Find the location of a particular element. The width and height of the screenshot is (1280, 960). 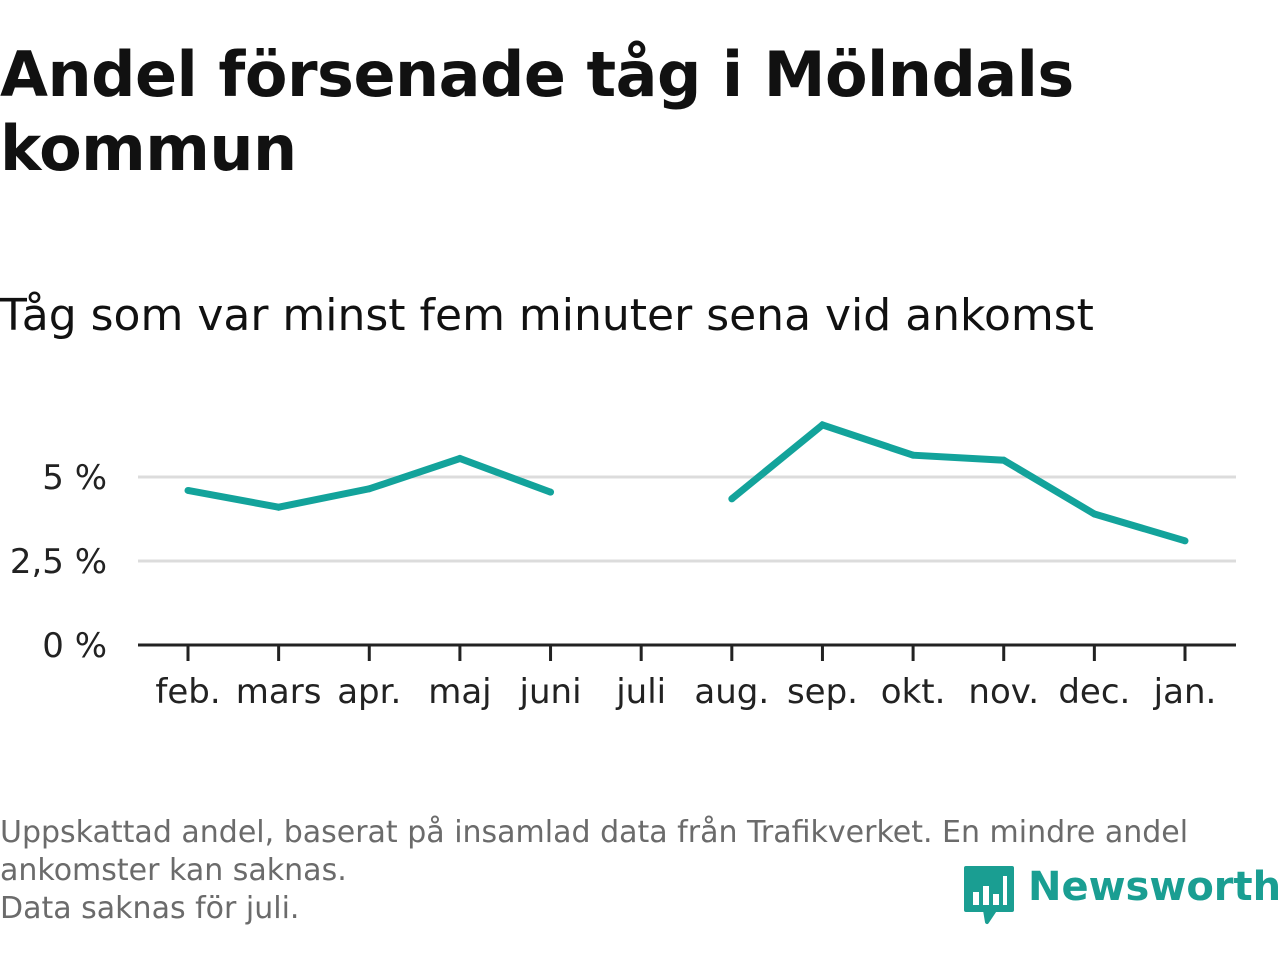

brand-logo: Newsworthy is located at coordinates (1121, 895).